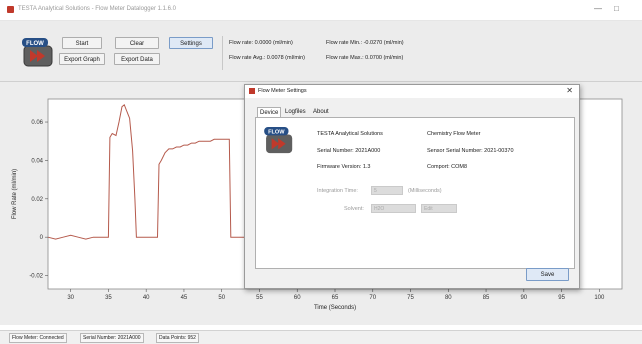 The height and width of the screenshot is (344, 642). Describe the element at coordinates (335, 298) in the screenshot. I see `x-tick-label: 65` at that location.